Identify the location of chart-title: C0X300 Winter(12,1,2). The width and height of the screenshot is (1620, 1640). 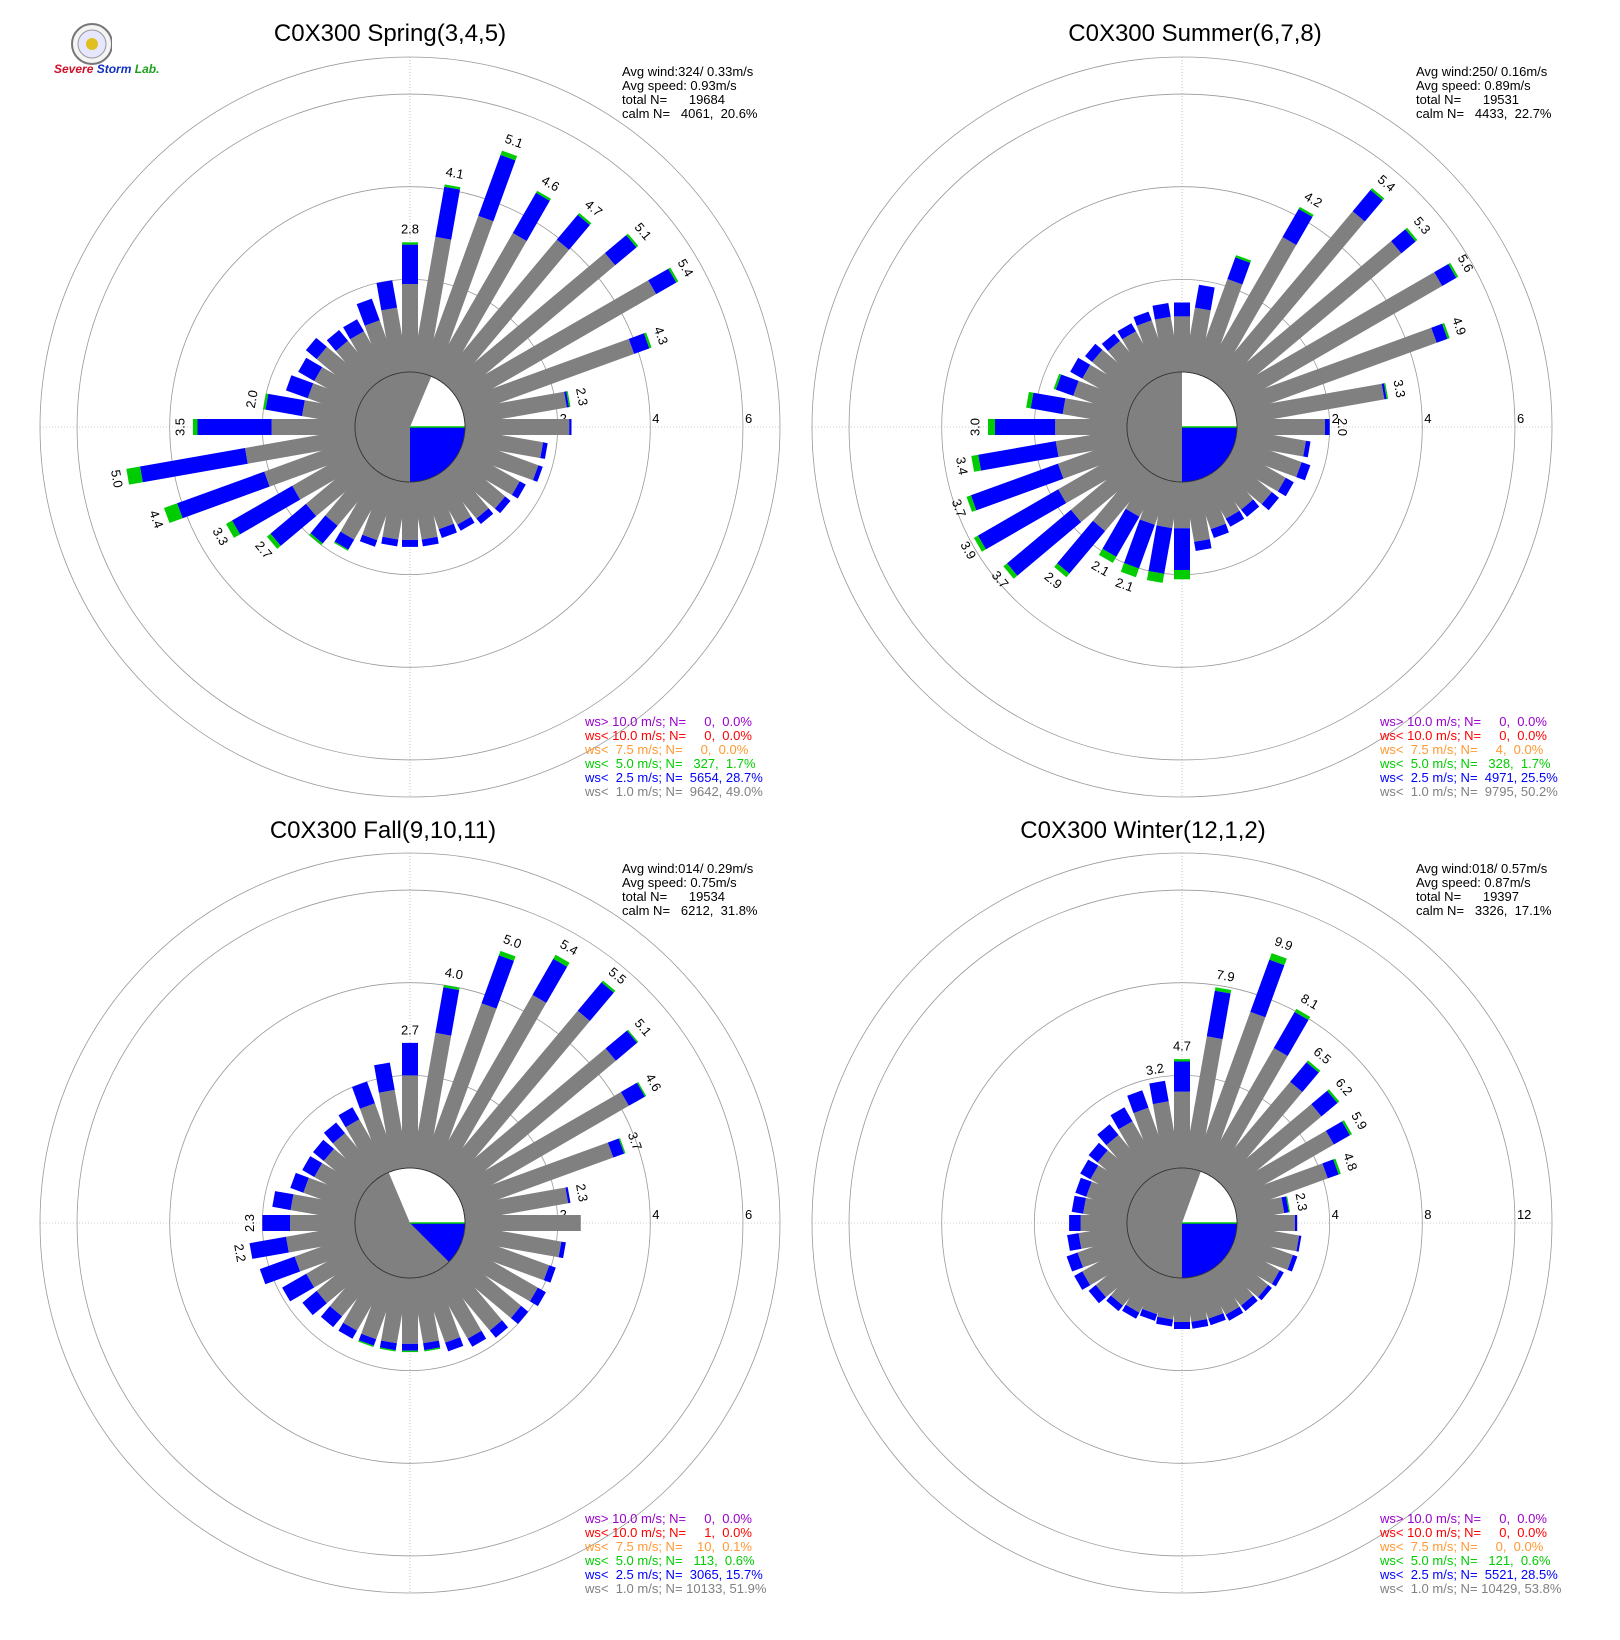
(1143, 830).